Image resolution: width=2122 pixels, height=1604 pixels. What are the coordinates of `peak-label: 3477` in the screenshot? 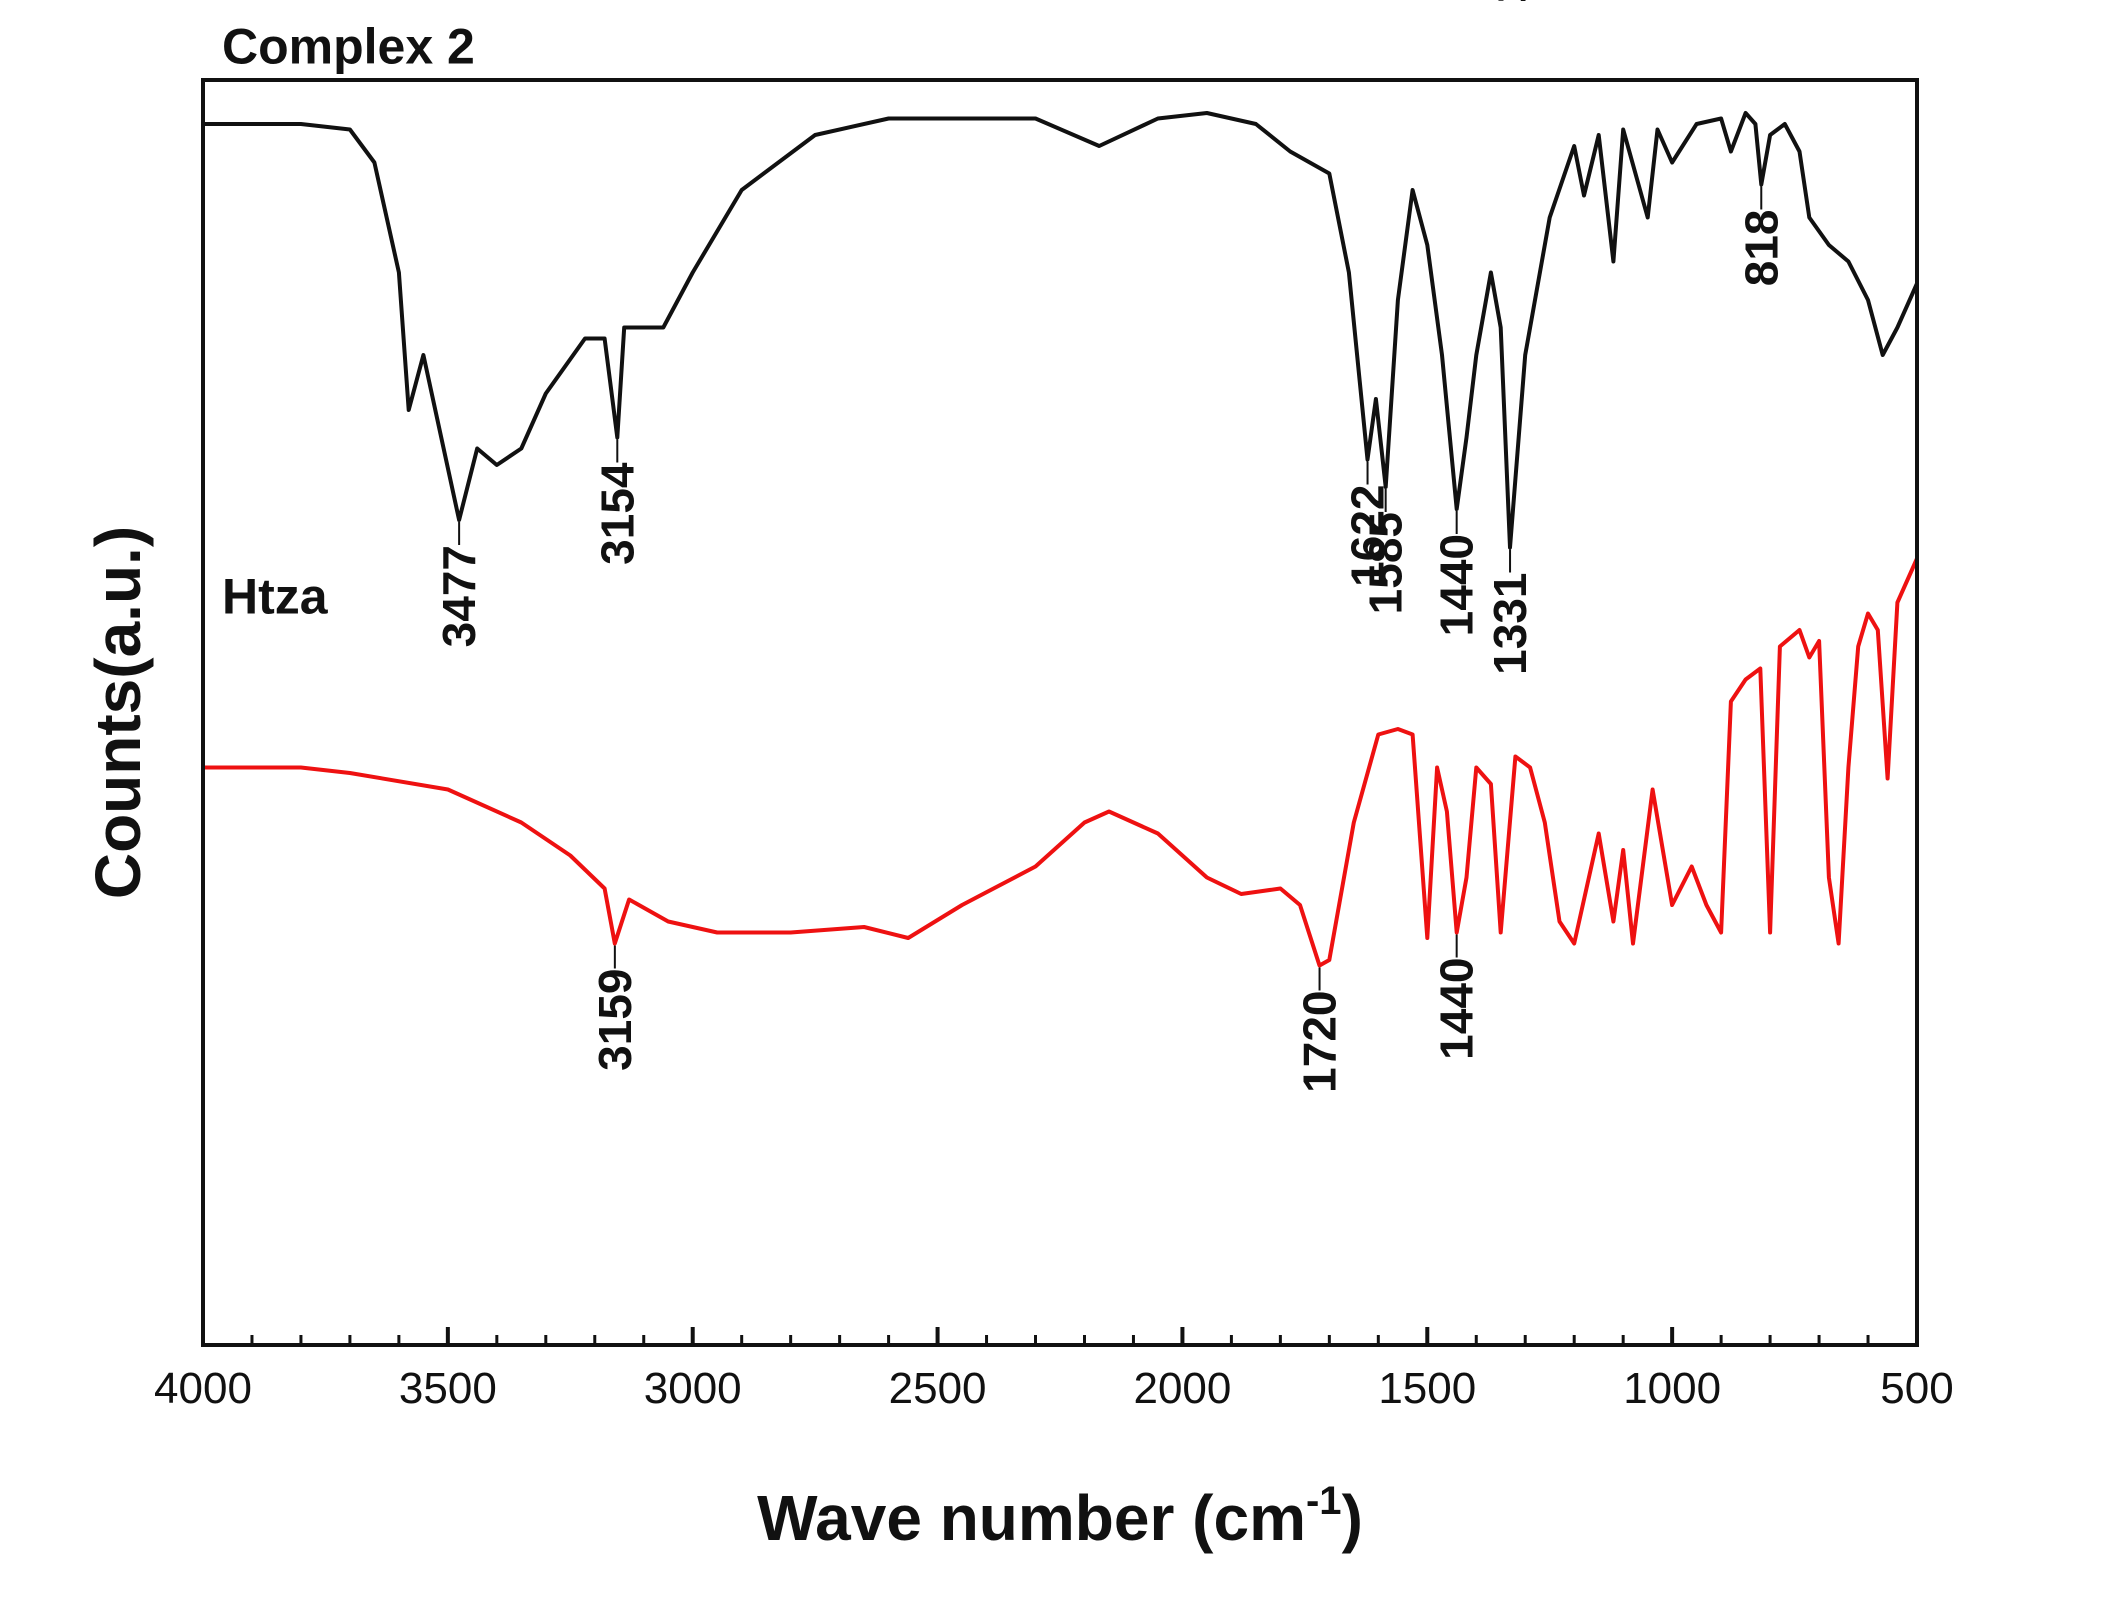 It's located at (459, 596).